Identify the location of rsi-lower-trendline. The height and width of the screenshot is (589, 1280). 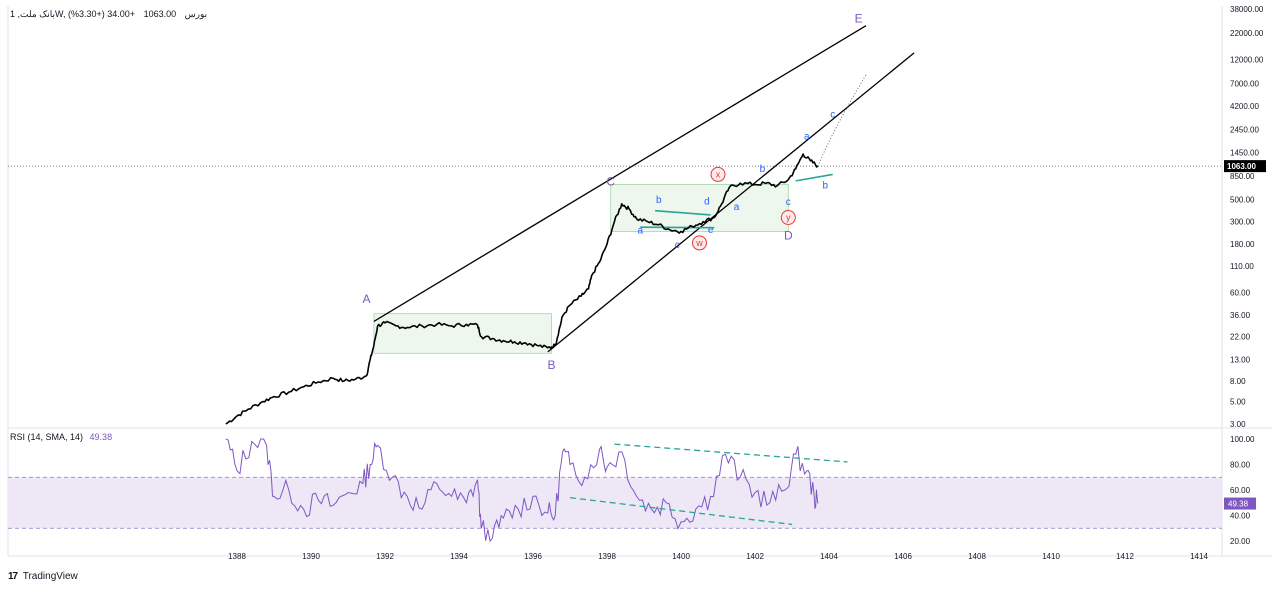
(681, 511).